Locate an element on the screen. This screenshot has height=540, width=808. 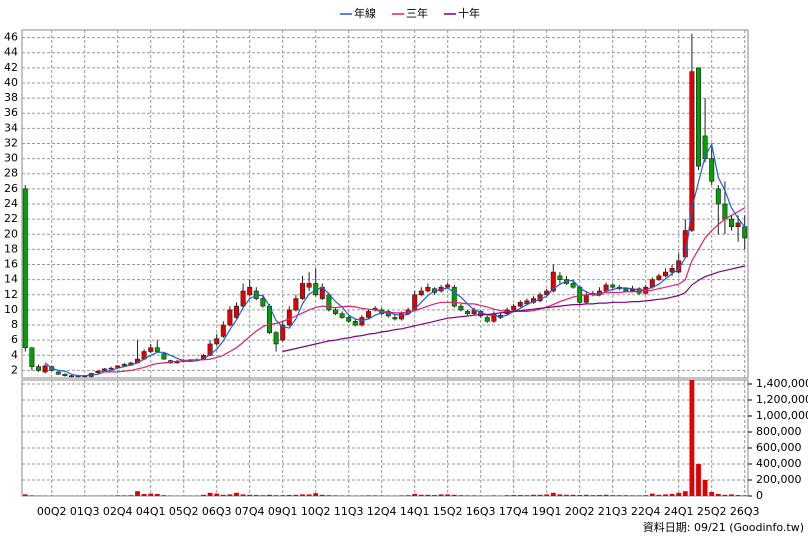
x-tick-label: 16Q3 is located at coordinates (481, 511).